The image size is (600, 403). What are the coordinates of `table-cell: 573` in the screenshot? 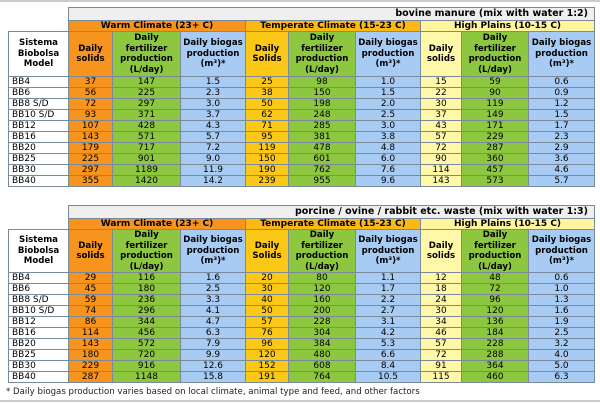 It's located at (495, 181).